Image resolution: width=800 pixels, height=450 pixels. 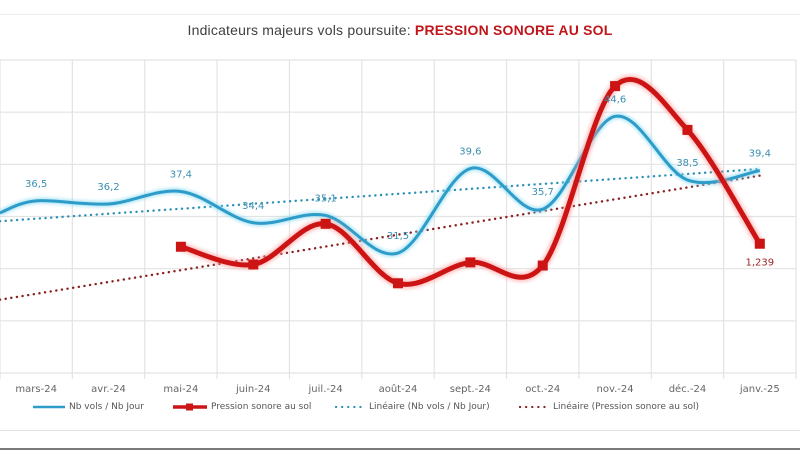 What do you see at coordinates (381, 195) in the screenshot?
I see `trendline-nb-vols` at bounding box center [381, 195].